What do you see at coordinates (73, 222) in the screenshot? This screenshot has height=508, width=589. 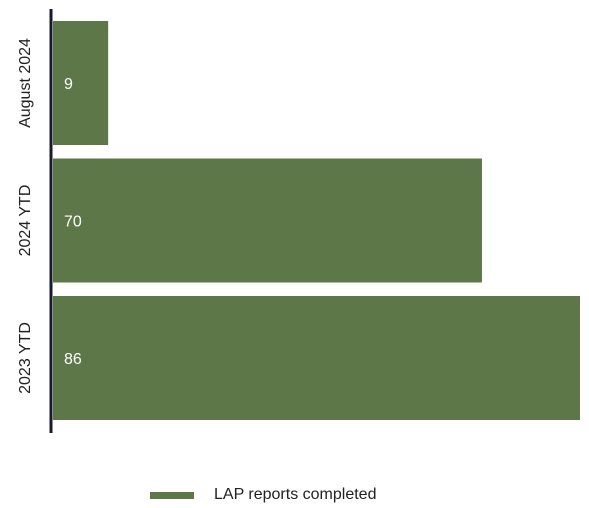 I see `bar-value-label-1: 70` at bounding box center [73, 222].